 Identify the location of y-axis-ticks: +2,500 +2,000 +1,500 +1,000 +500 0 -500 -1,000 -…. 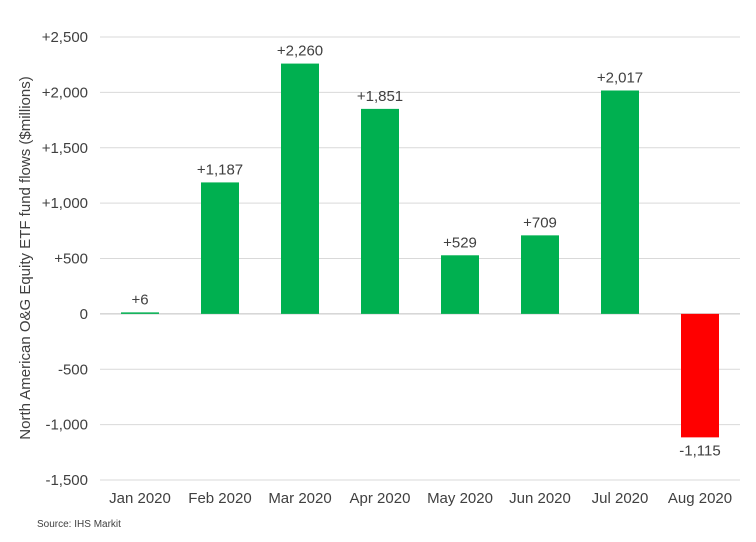
(65, 259).